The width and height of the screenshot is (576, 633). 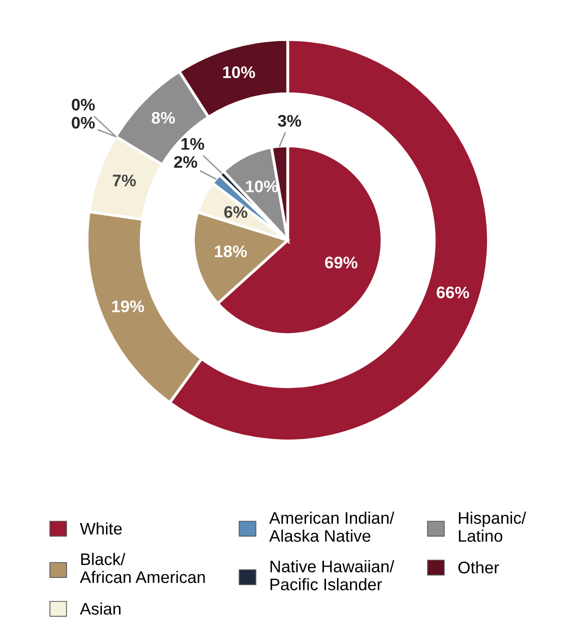 What do you see at coordinates (478, 567) in the screenshot?
I see `legend-label: Other` at bounding box center [478, 567].